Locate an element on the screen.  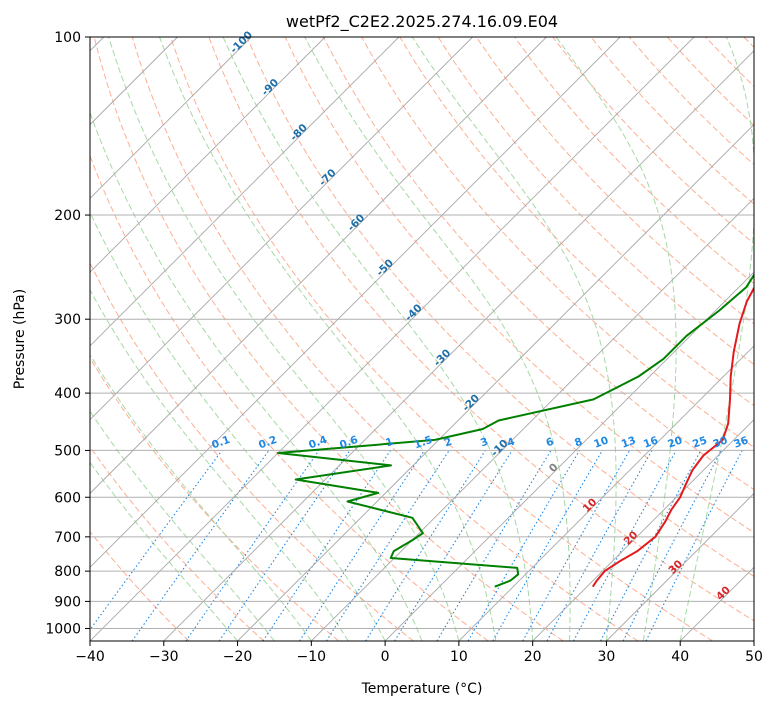
x-tick-label: 20 is located at coordinates (533, 657).